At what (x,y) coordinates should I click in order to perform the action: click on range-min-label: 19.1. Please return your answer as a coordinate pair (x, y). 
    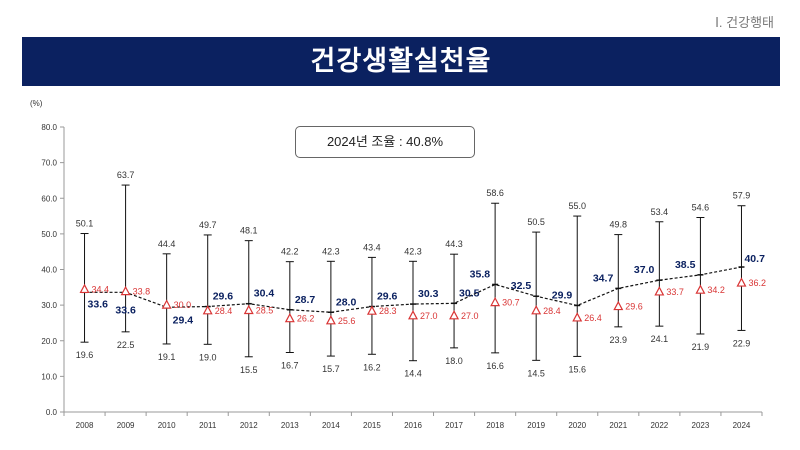
    Looking at the image, I should click on (167, 357).